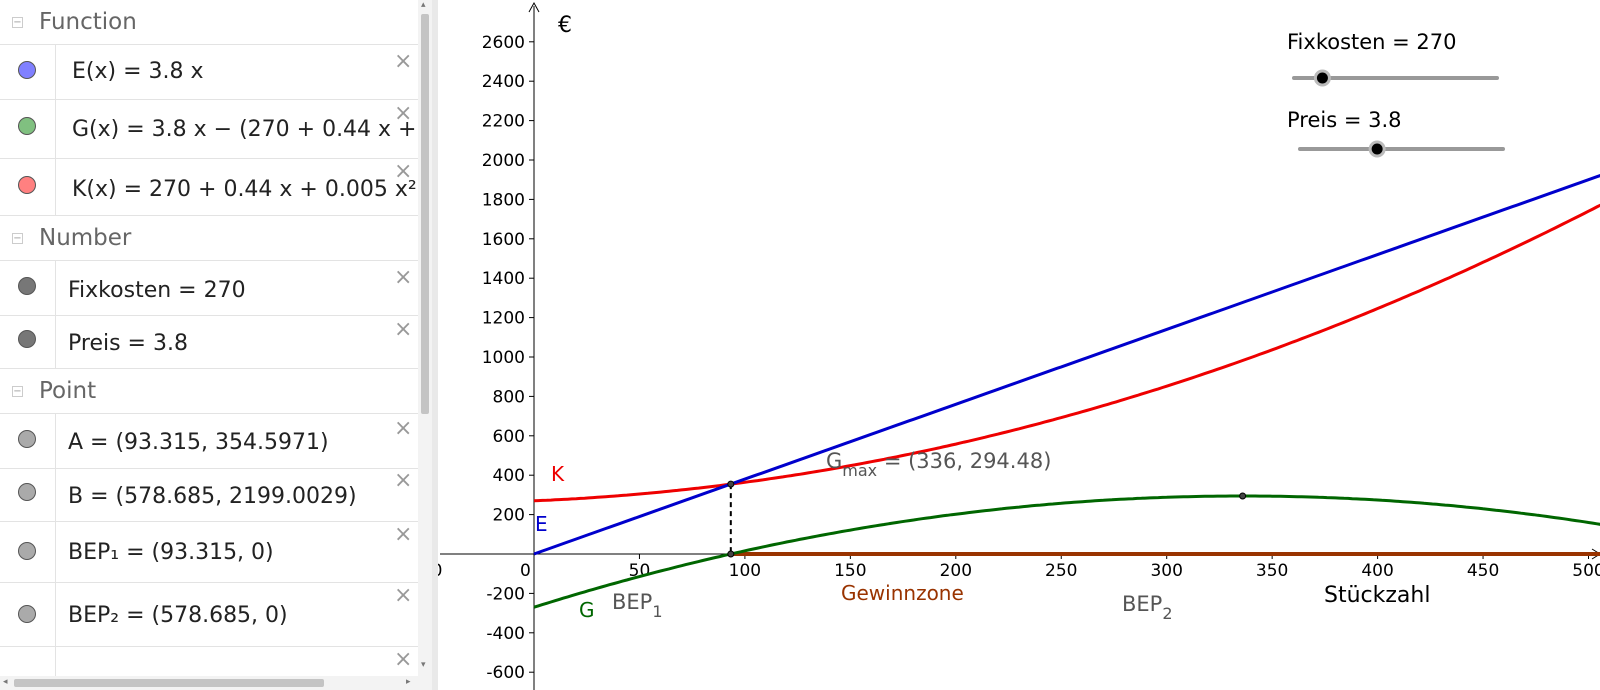  I want to click on scroll-right-icon: ▸, so click(408, 682).